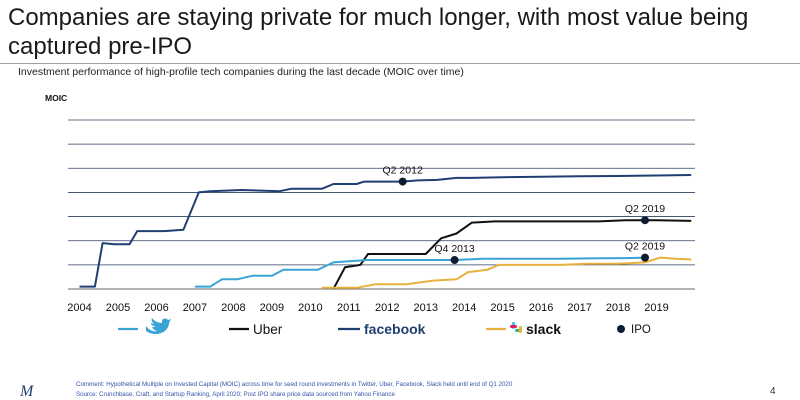  What do you see at coordinates (541, 308) in the screenshot?
I see `x-tick-label: 2016` at bounding box center [541, 308].